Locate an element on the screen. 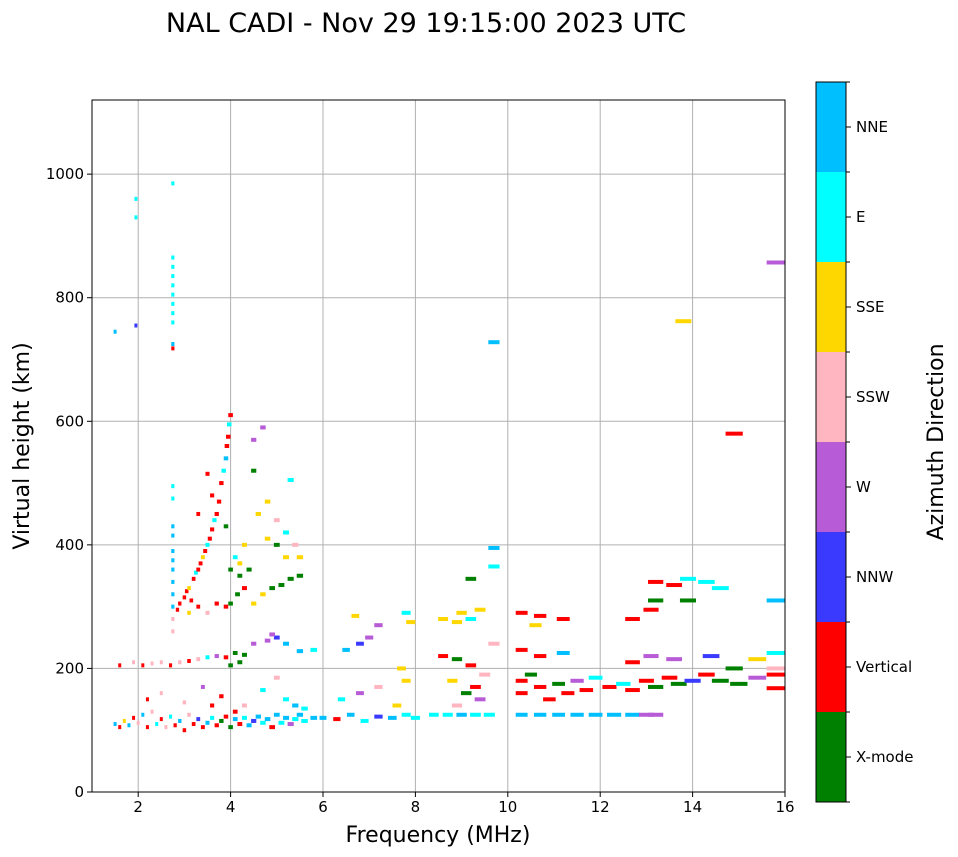  x-tick-label: 12 is located at coordinates (600, 807).